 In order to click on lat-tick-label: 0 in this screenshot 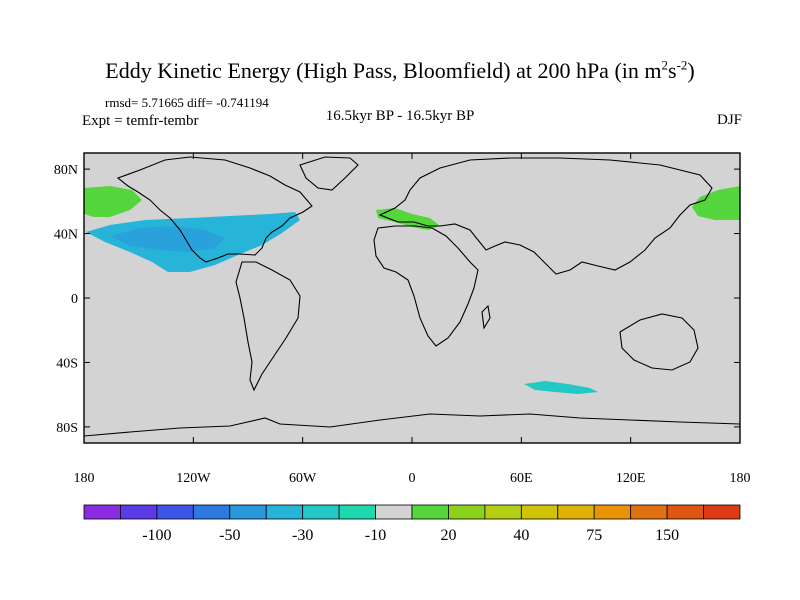, I will do `click(74, 299)`.